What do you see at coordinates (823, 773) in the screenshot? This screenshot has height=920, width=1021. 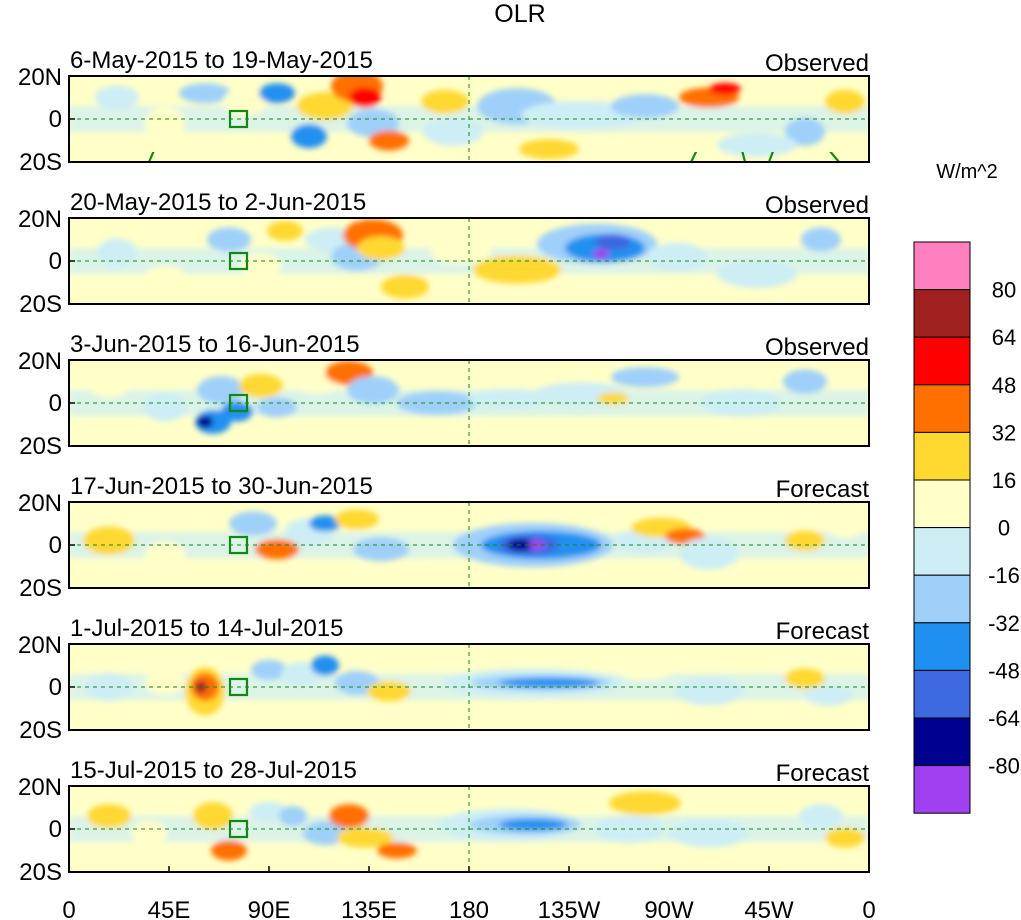 I see `panel-kind: Forecast` at bounding box center [823, 773].